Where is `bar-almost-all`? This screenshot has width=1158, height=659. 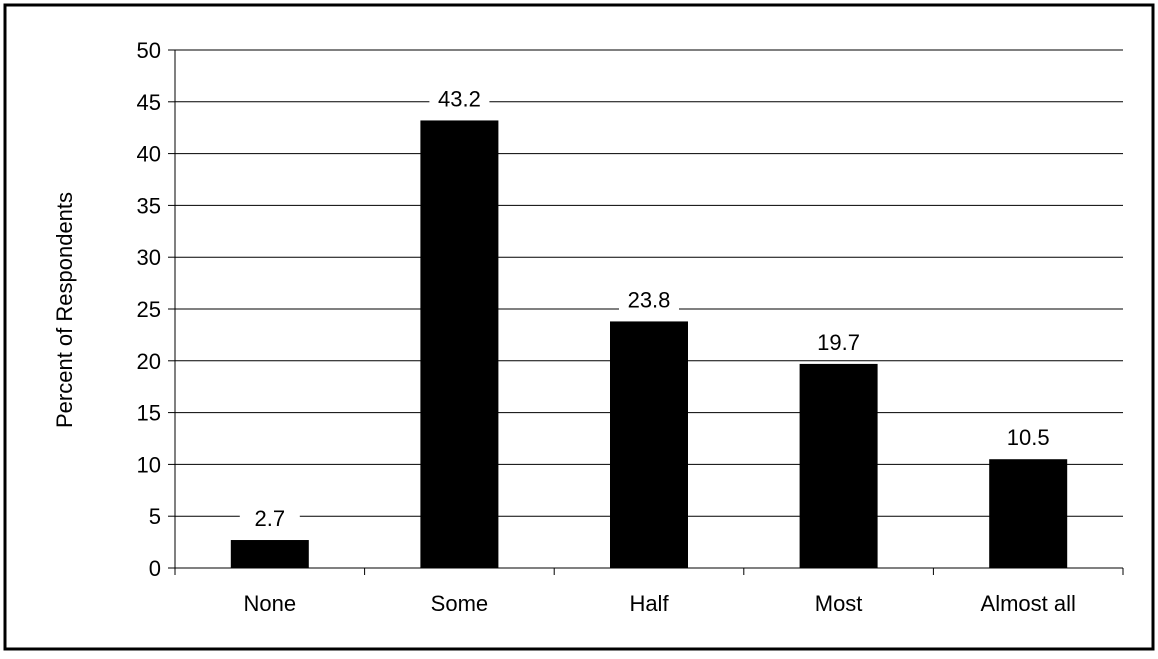
bar-almost-all is located at coordinates (1028, 513).